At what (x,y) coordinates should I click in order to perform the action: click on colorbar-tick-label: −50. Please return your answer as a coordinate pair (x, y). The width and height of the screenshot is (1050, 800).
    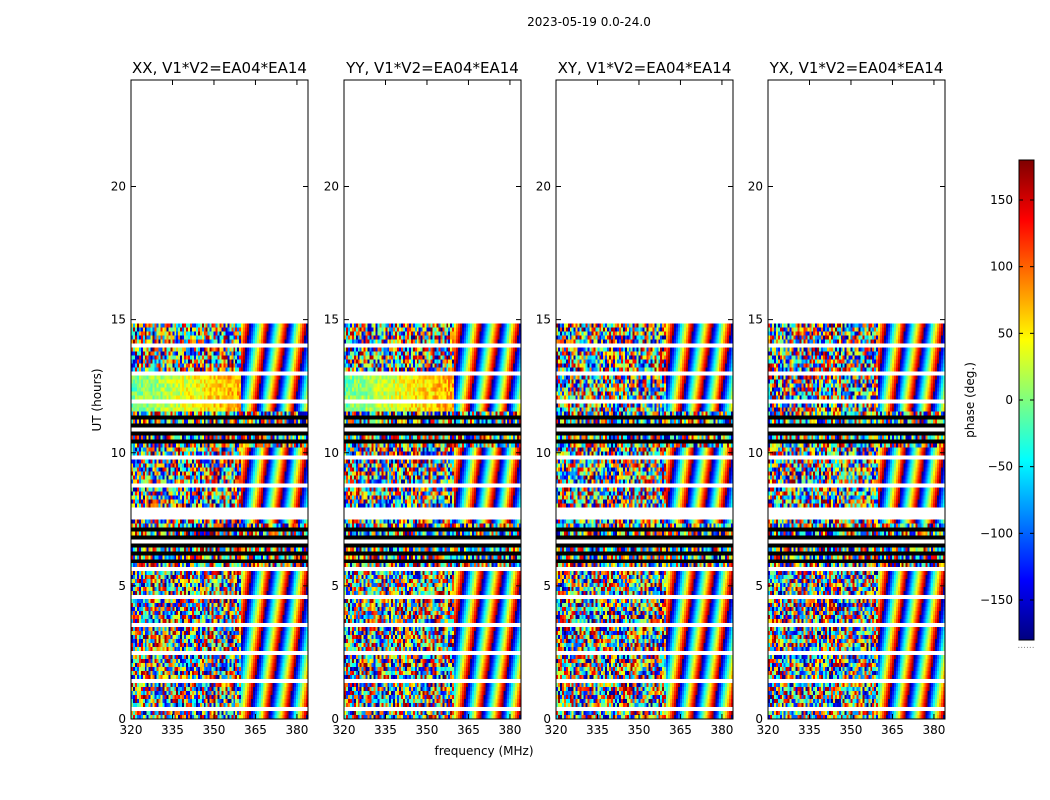
    Looking at the image, I should click on (1000, 467).